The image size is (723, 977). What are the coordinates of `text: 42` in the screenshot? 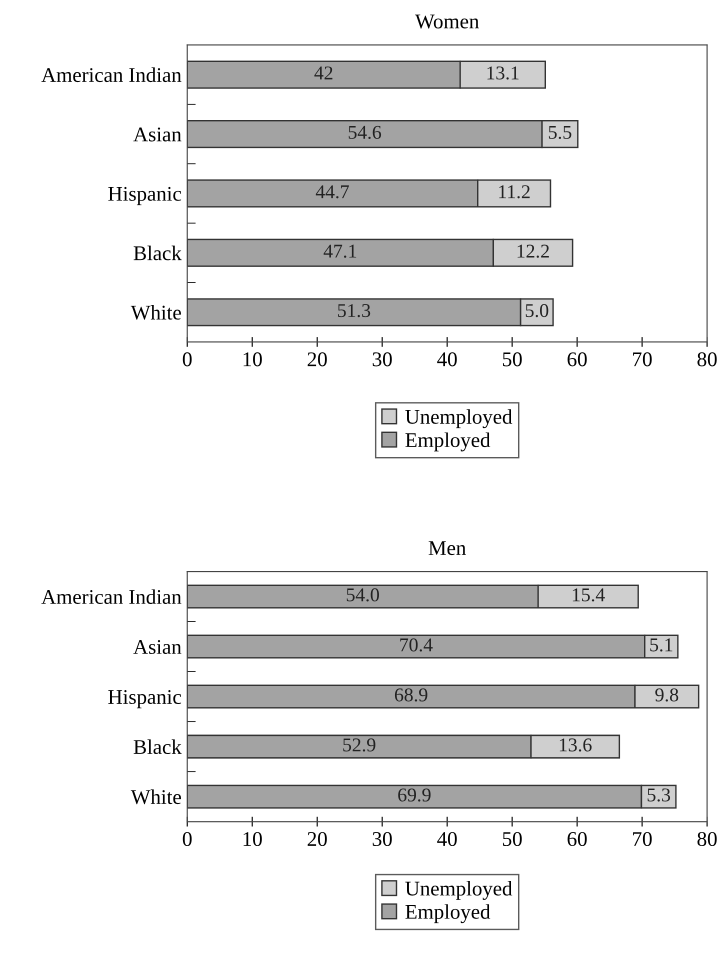 It's located at (323, 73).